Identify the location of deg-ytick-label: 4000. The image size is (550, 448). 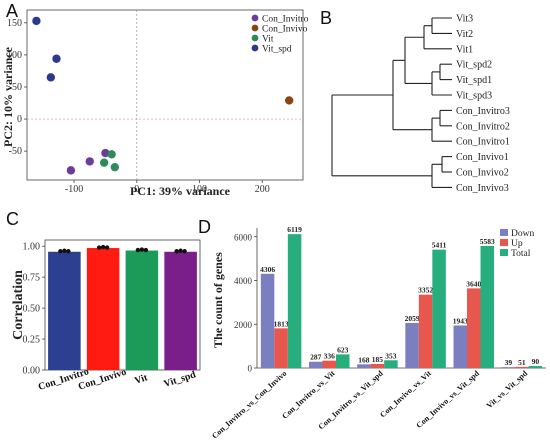
(243, 281).